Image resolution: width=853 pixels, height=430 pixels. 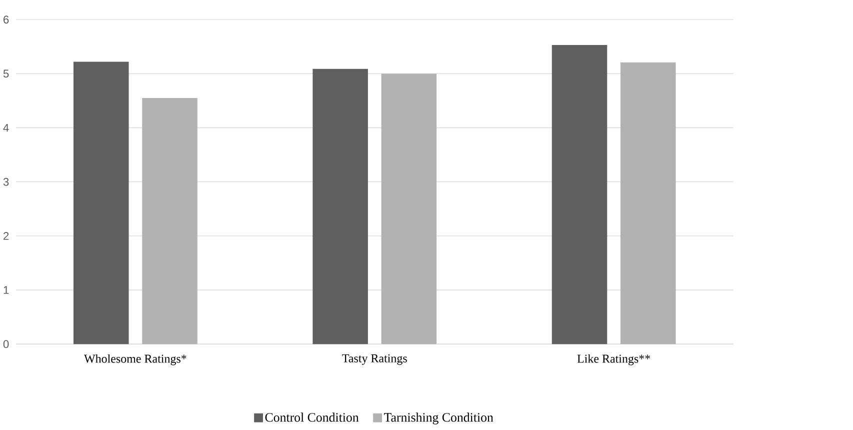 What do you see at coordinates (6, 128) in the screenshot?
I see `y-tick-label: 4` at bounding box center [6, 128].